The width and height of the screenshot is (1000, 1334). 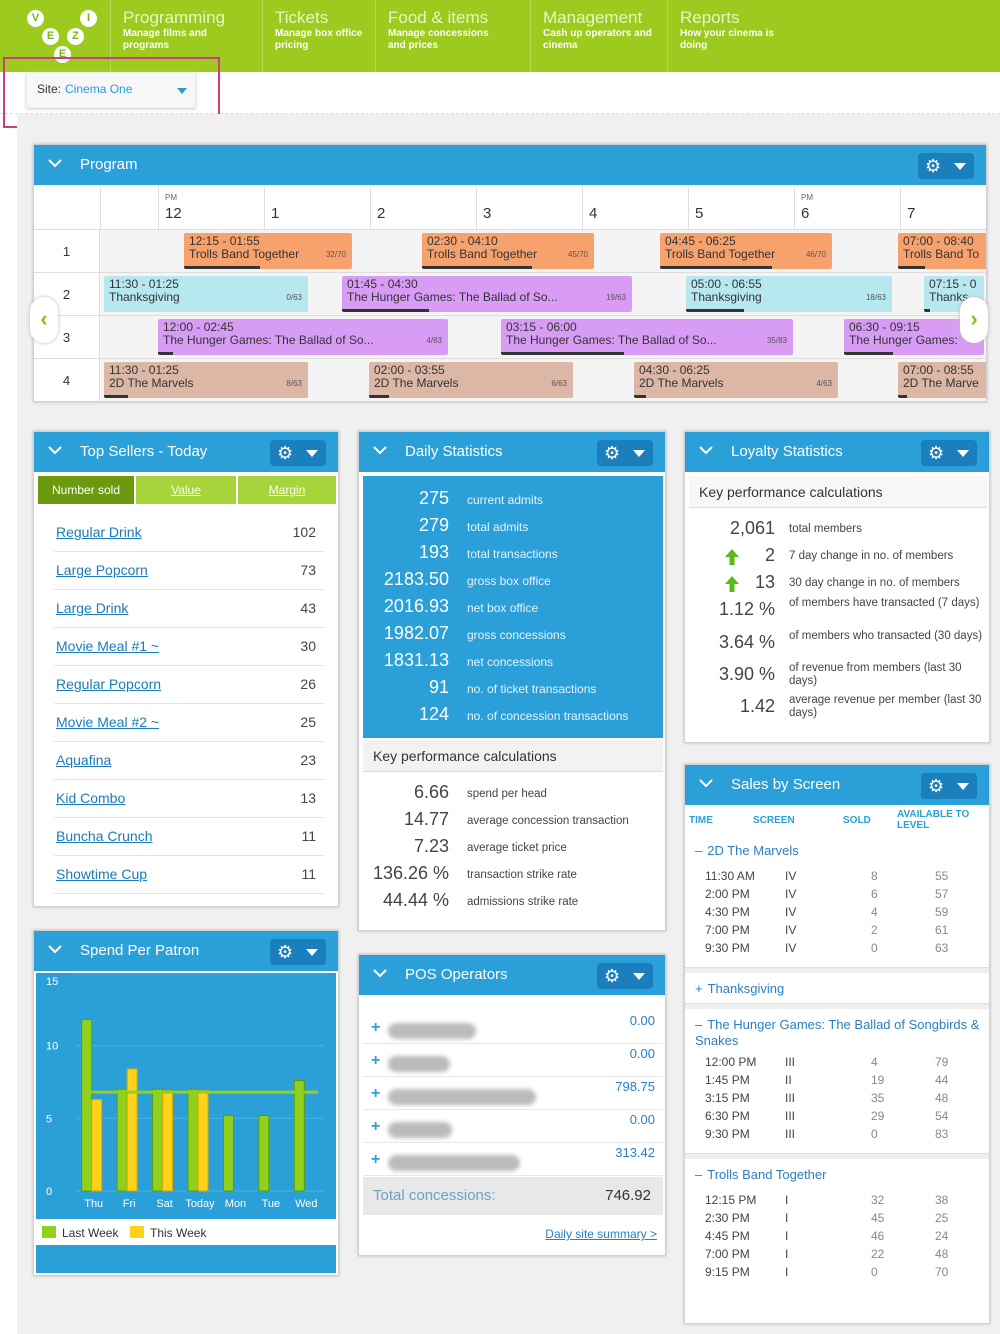 I want to click on session-capacity: 32/70, so click(x=335, y=254).